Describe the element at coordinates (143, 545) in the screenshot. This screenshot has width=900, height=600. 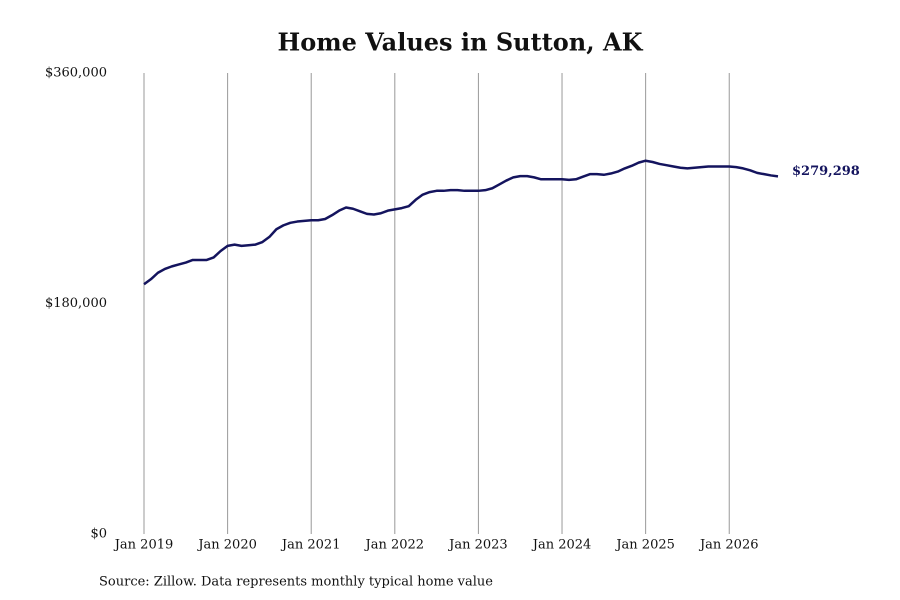
I see `x-tick-label: Jan 2019` at that location.